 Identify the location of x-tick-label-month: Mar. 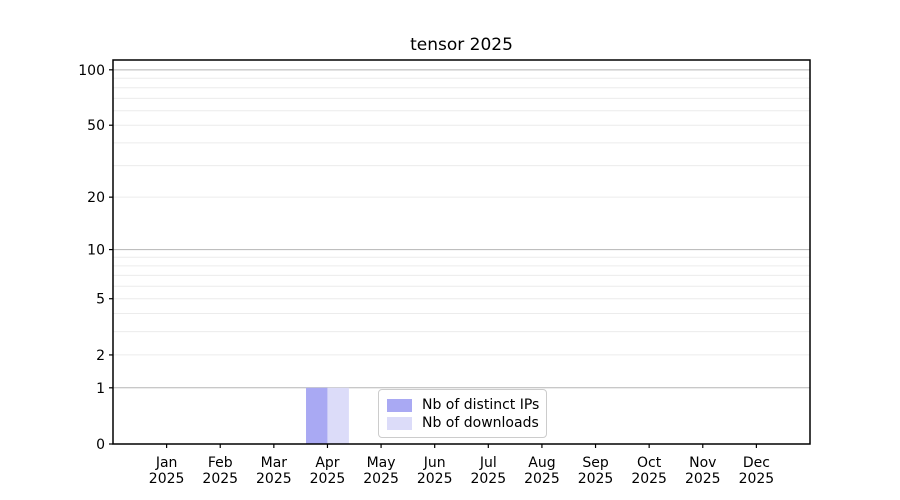
(274, 463).